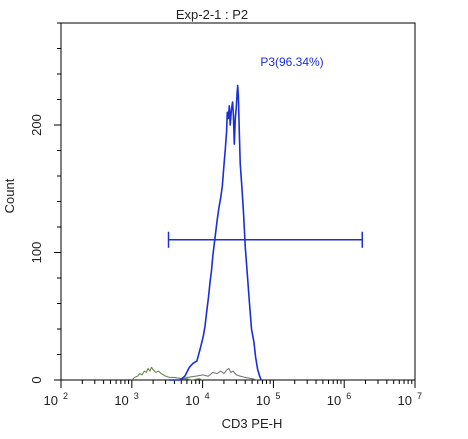 The width and height of the screenshot is (468, 439). Describe the element at coordinates (36, 125) in the screenshot. I see `y-tick-label: 200` at that location.